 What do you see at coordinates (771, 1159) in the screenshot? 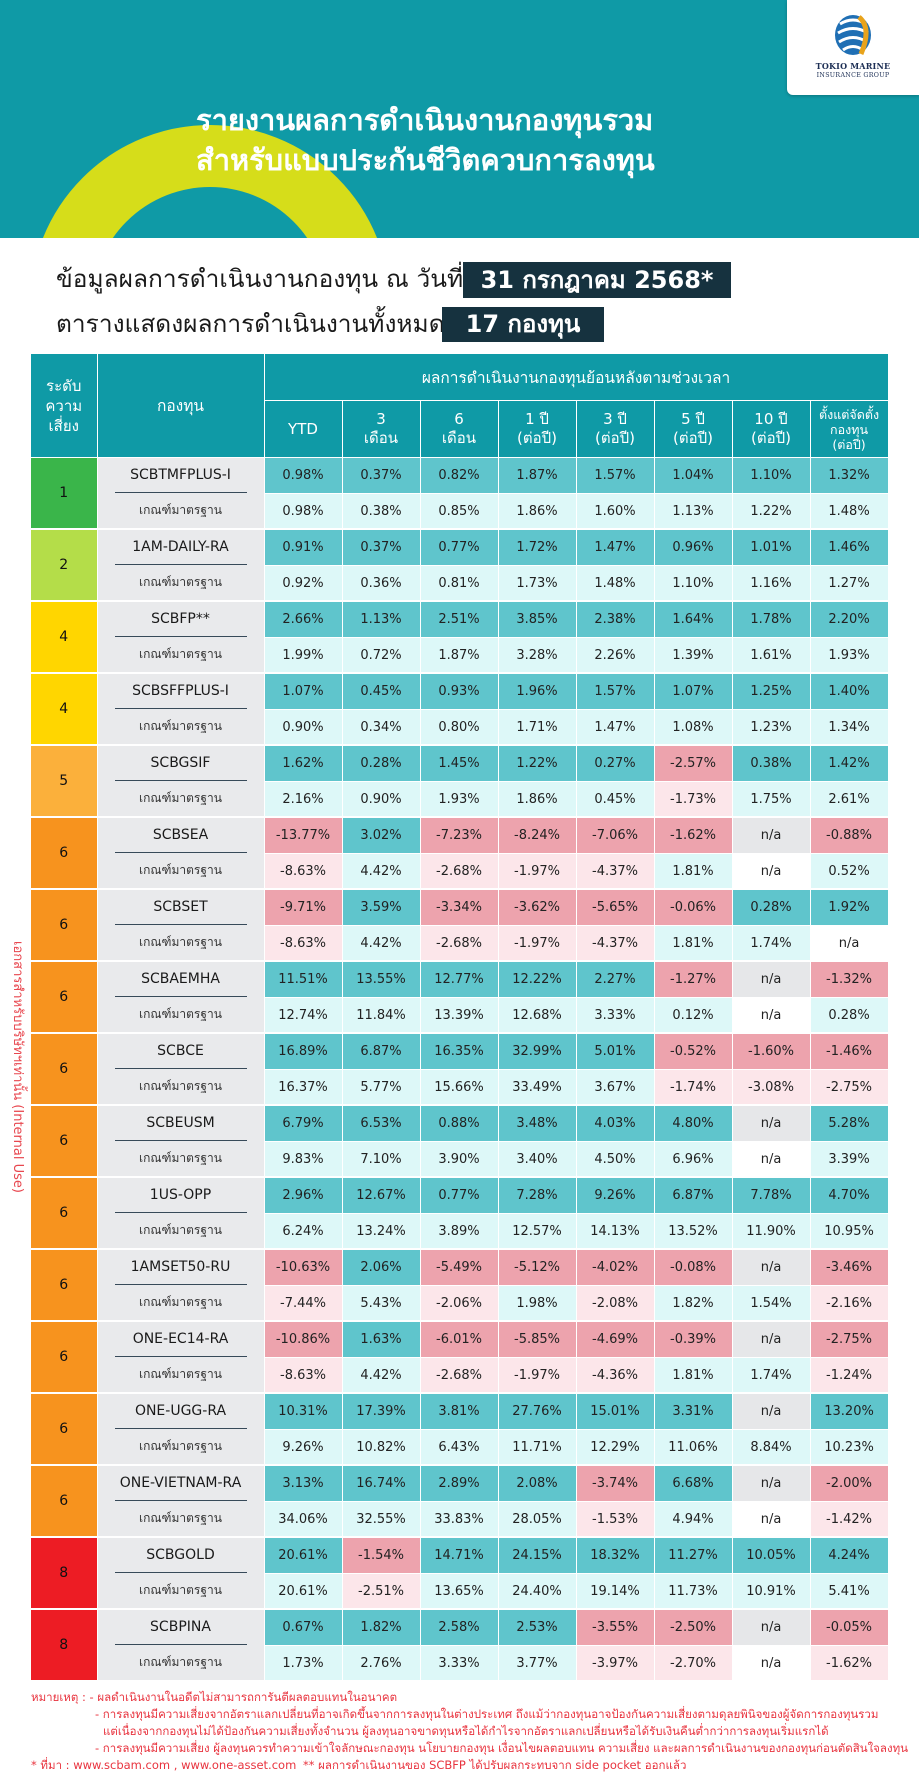
I see `benchmark-return-10y: n/a` at bounding box center [771, 1159].